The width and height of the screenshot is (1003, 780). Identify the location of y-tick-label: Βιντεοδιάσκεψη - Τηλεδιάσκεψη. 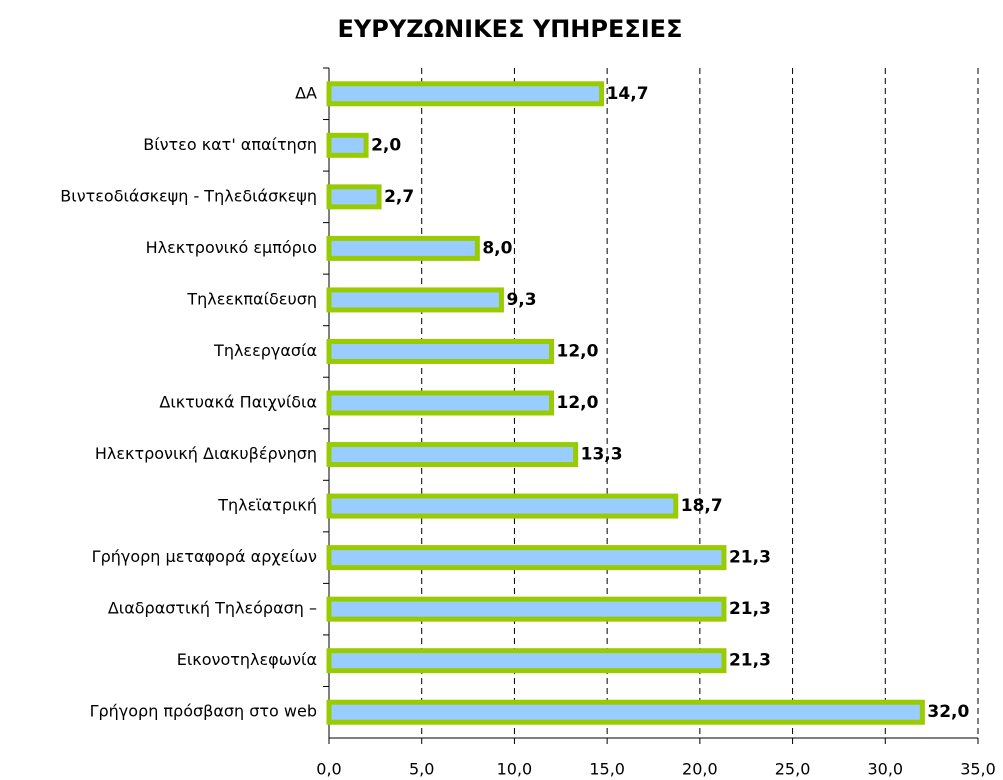
(188, 195).